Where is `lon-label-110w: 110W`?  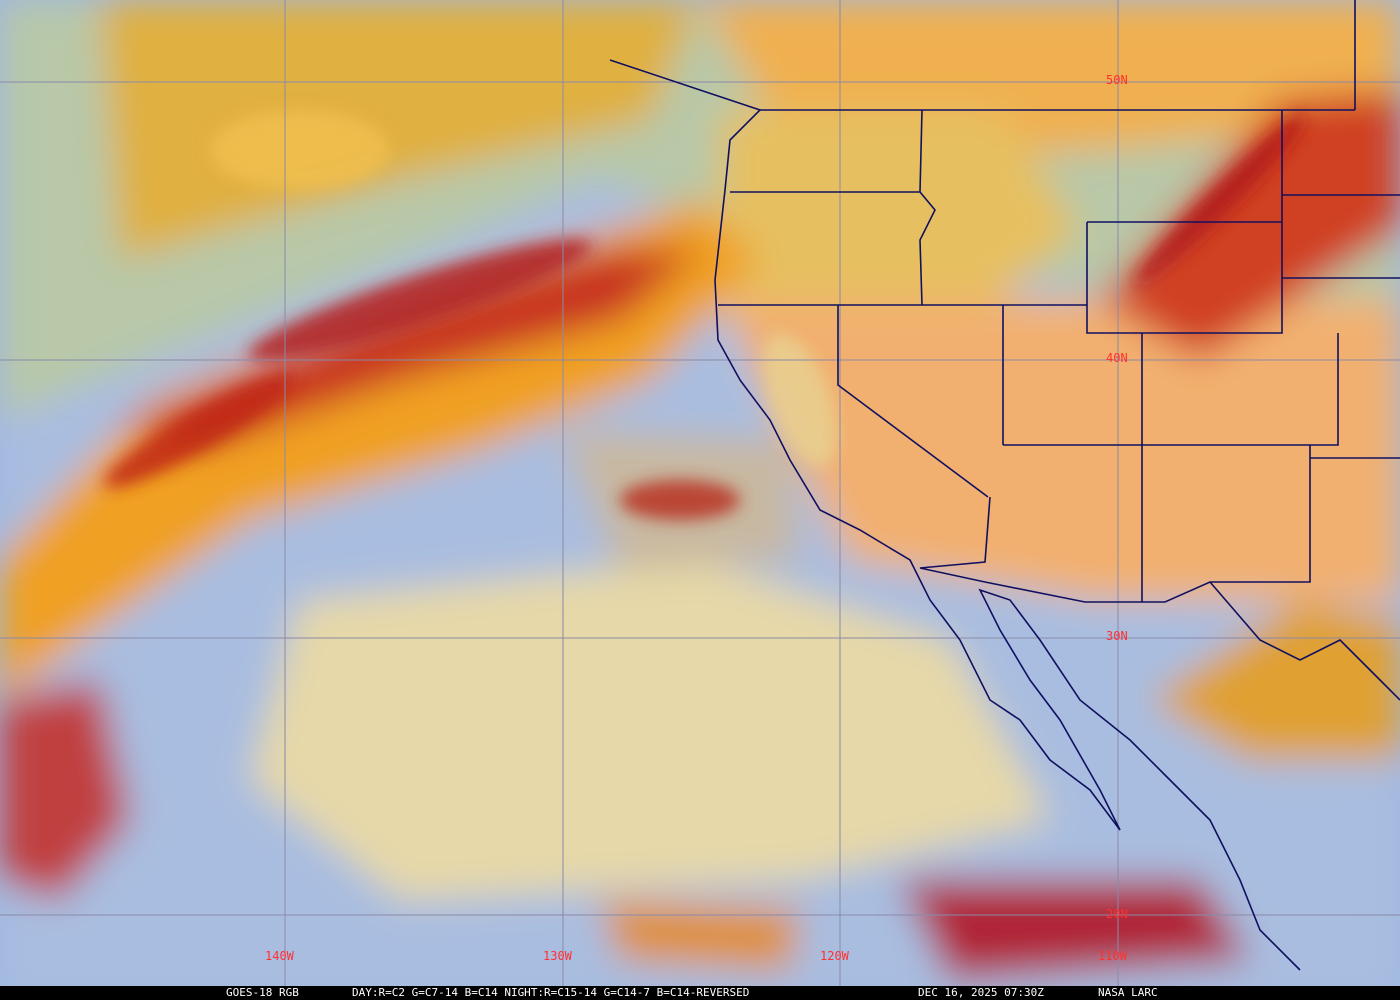 lon-label-110w: 110W is located at coordinates (1113, 956).